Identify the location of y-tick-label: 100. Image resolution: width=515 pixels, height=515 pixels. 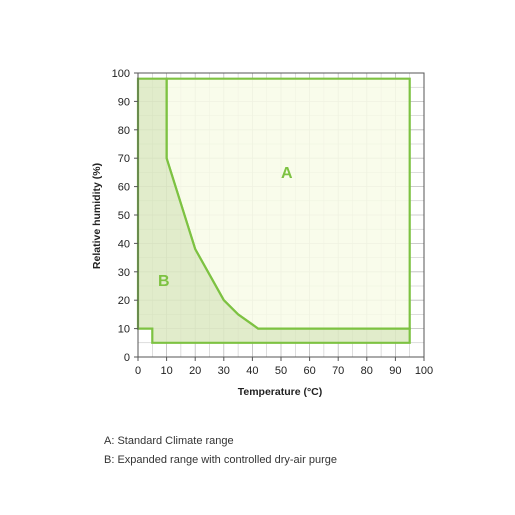
(121, 74).